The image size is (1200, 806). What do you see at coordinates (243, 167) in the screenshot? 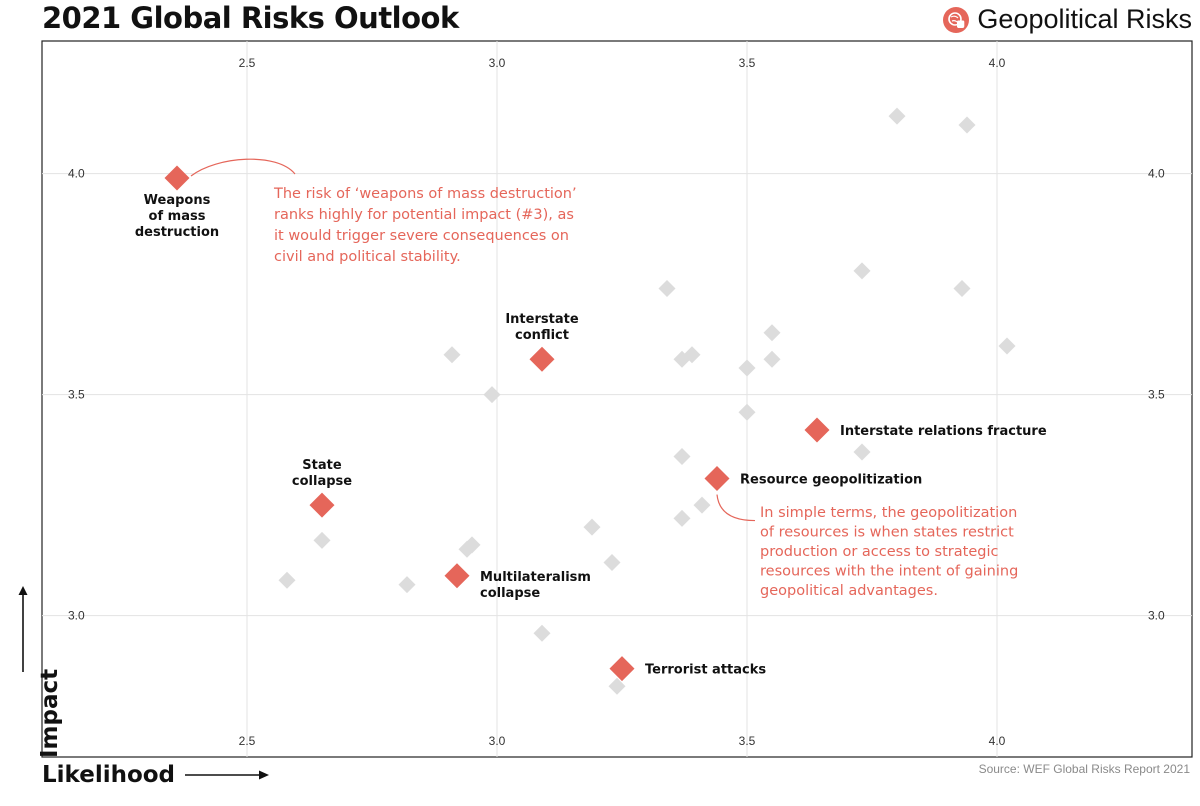
I see `annotation-connector-wmd` at bounding box center [243, 167].